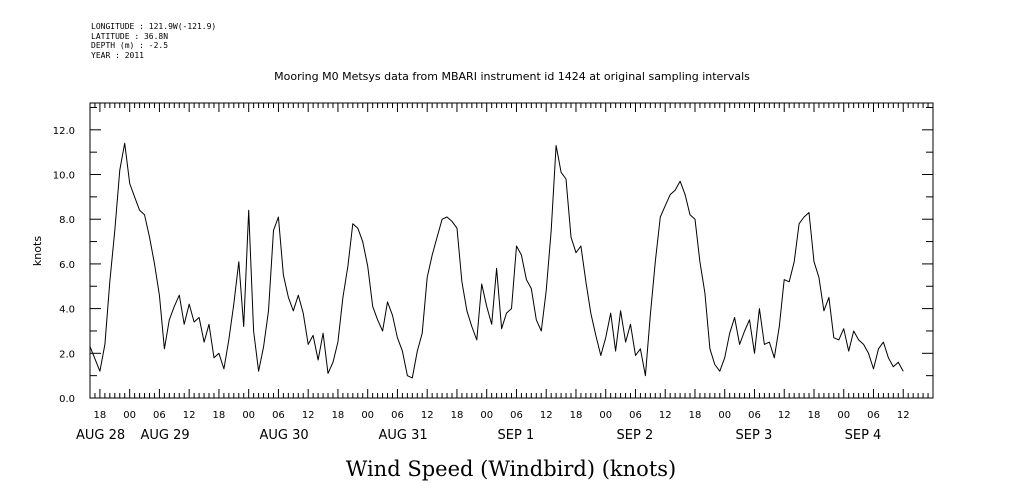  I want to click on x-date-label: AUG 31, so click(402, 435).